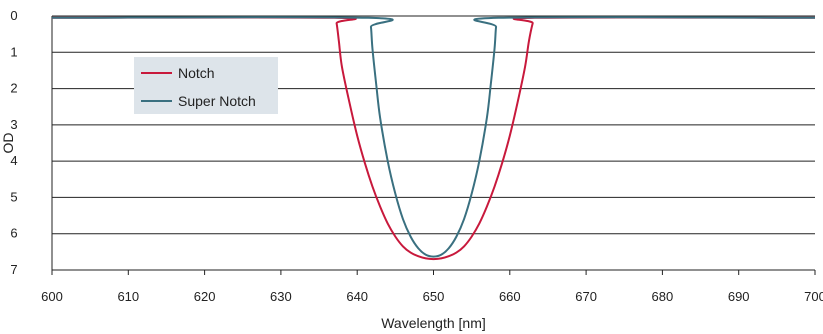  I want to click on legend-background, so click(206, 85).